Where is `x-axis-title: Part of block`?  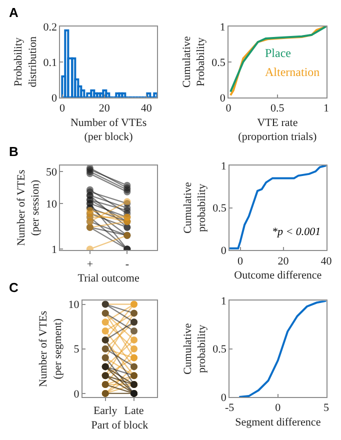
x-axis-title: Part of block is located at coordinates (120, 425).